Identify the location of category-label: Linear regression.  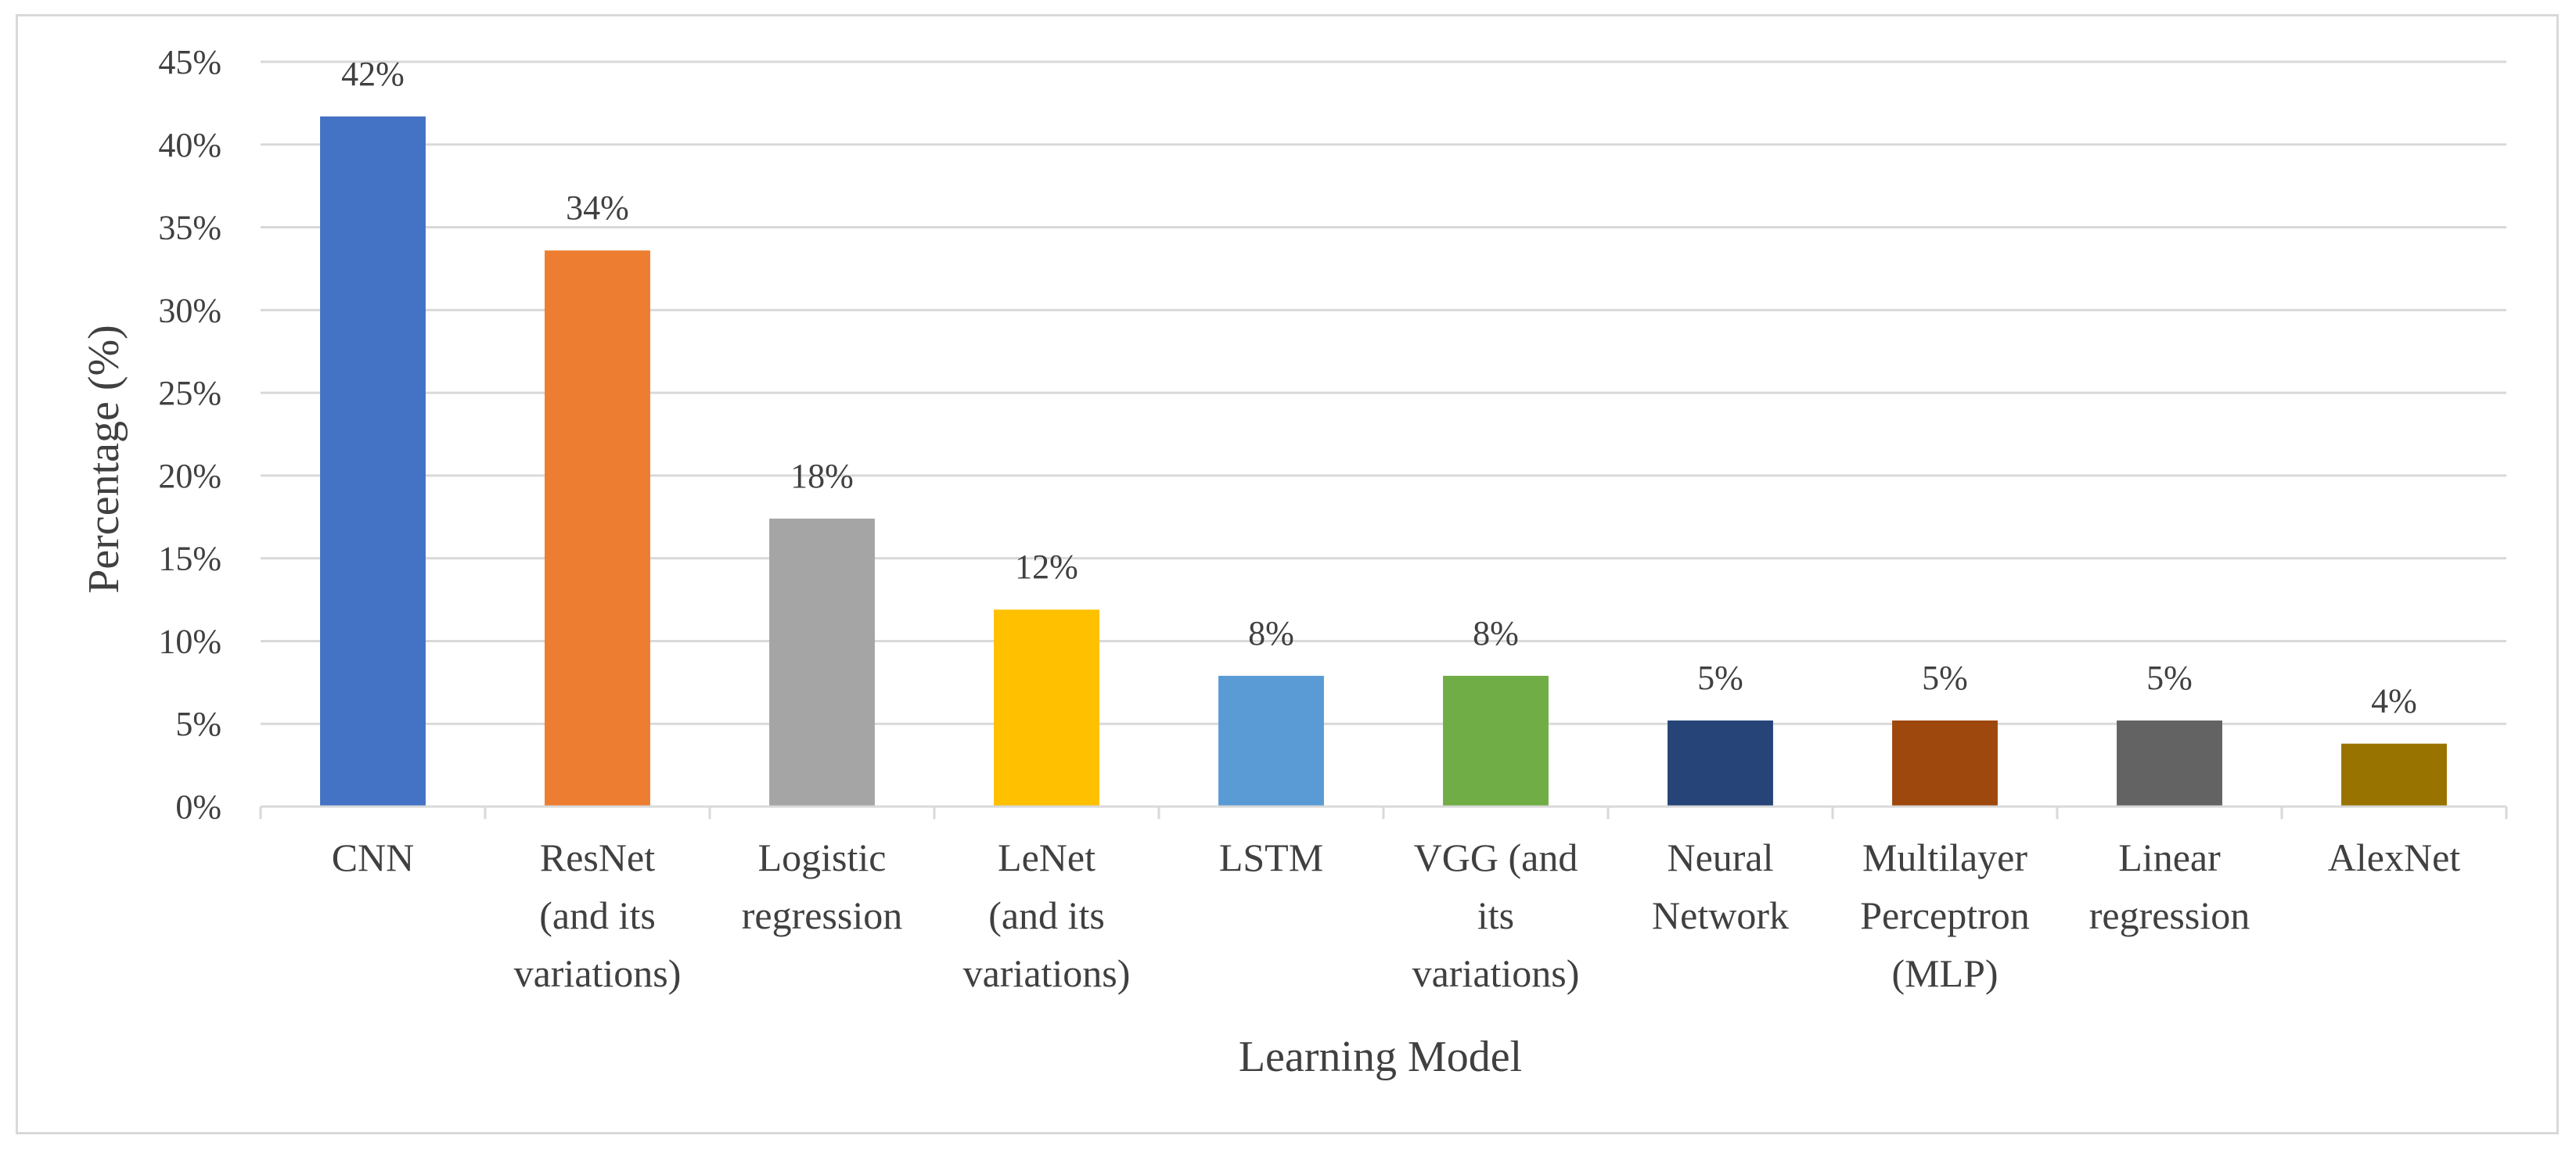
(2169, 886).